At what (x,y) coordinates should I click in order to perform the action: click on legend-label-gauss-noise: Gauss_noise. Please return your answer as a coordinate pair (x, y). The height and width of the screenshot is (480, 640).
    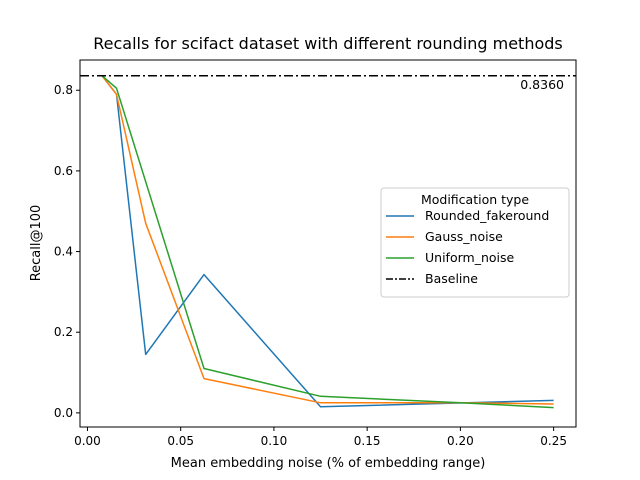
    Looking at the image, I should click on (464, 236).